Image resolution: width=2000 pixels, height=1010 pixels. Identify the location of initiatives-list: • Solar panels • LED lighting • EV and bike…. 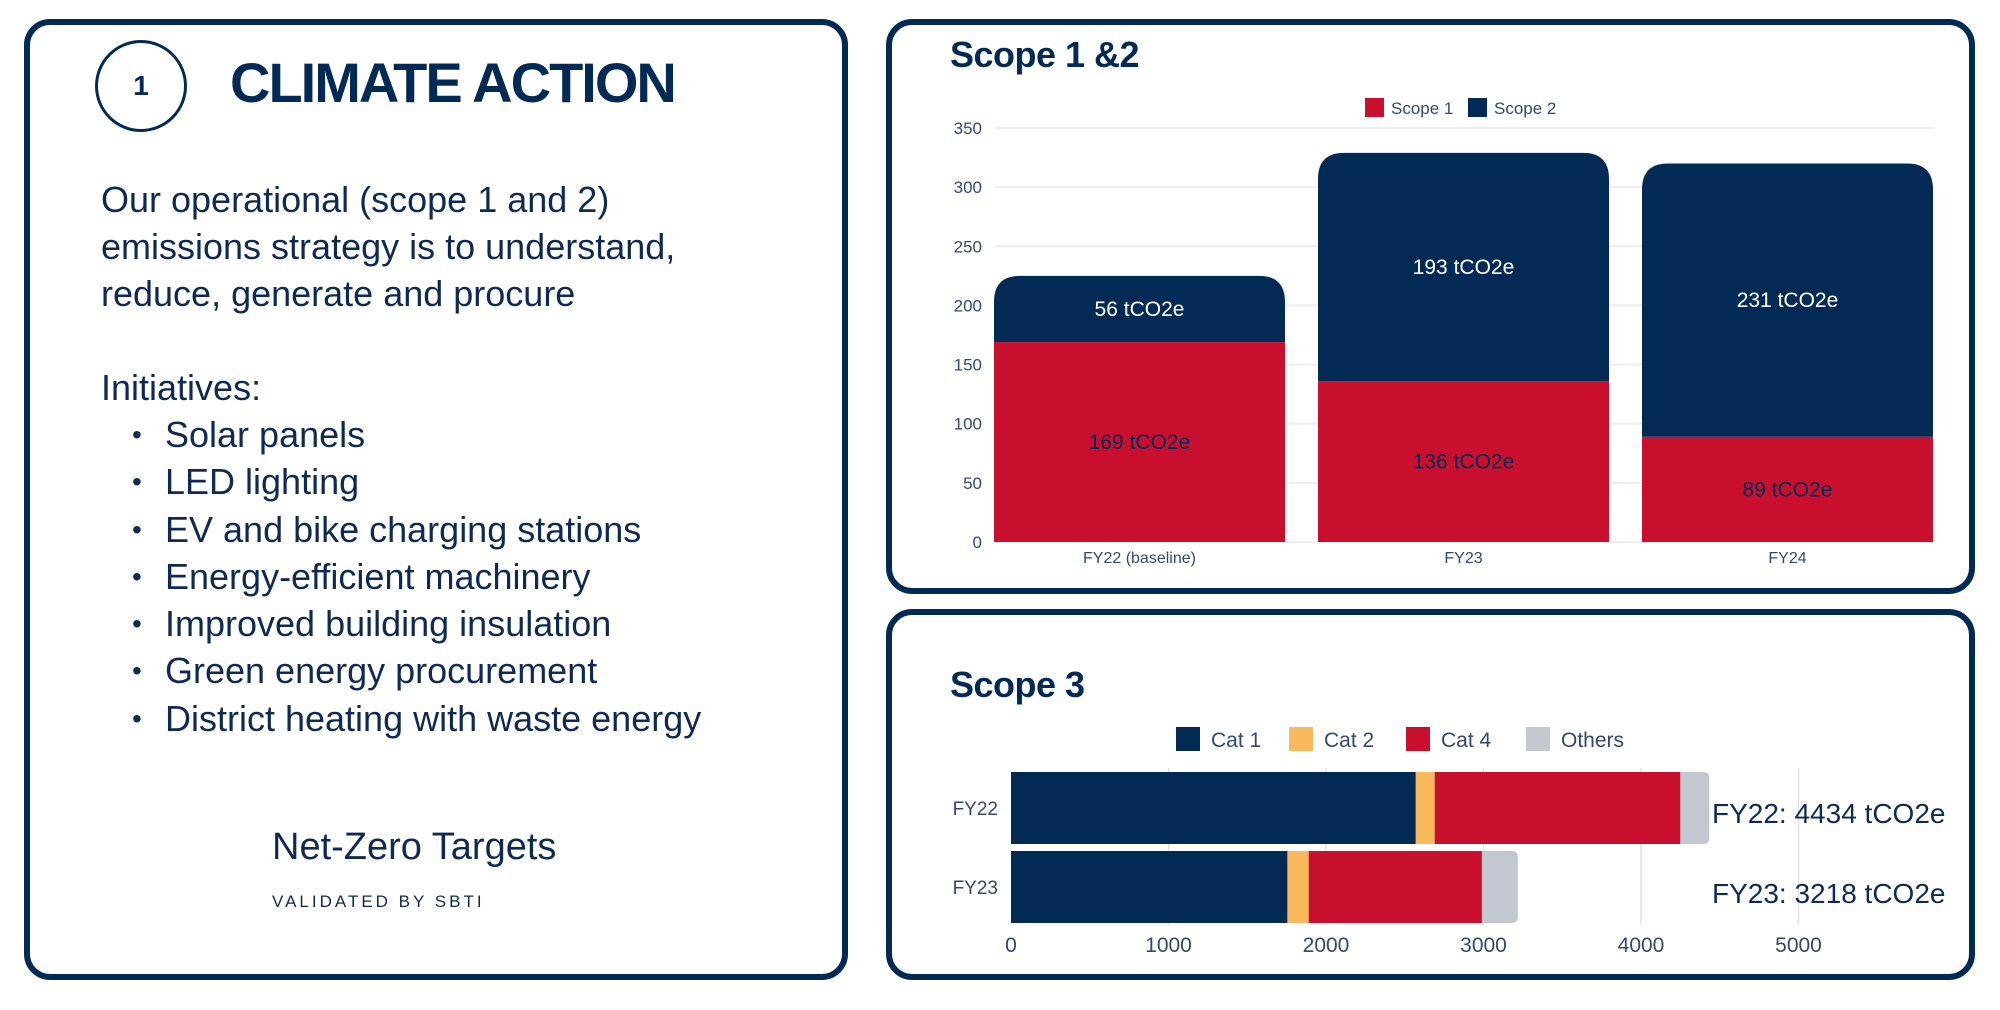
(415, 576).